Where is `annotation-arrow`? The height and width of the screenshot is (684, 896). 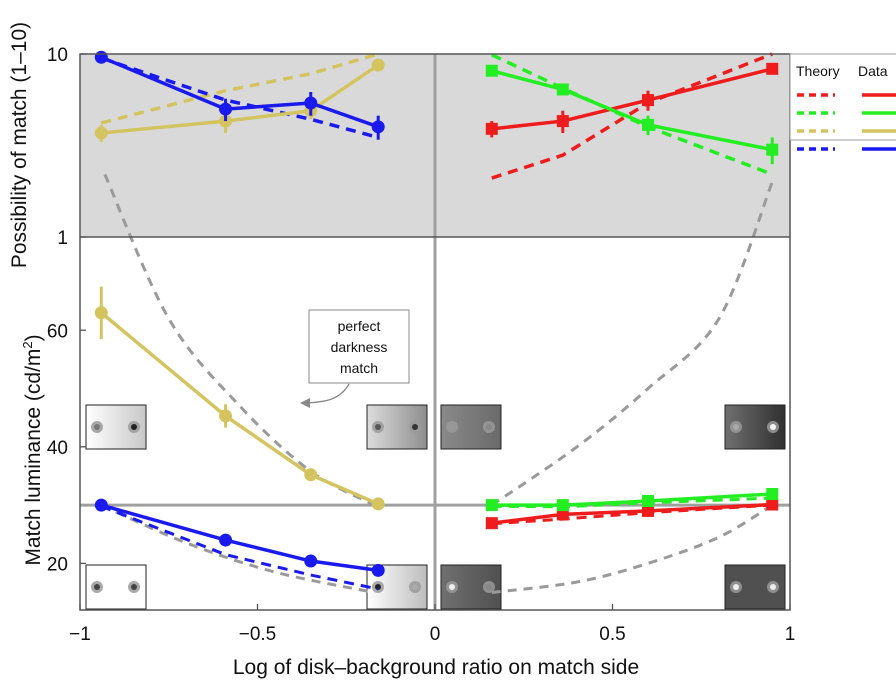 annotation-arrow is located at coordinates (327, 393).